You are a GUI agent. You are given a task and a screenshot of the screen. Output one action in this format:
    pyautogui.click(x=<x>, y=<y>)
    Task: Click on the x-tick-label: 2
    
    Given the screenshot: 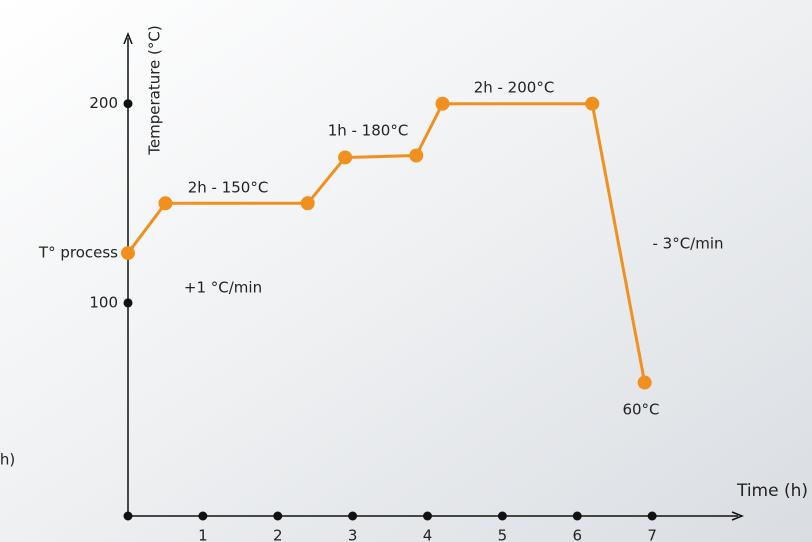 What is the action you would take?
    pyautogui.click(x=278, y=534)
    